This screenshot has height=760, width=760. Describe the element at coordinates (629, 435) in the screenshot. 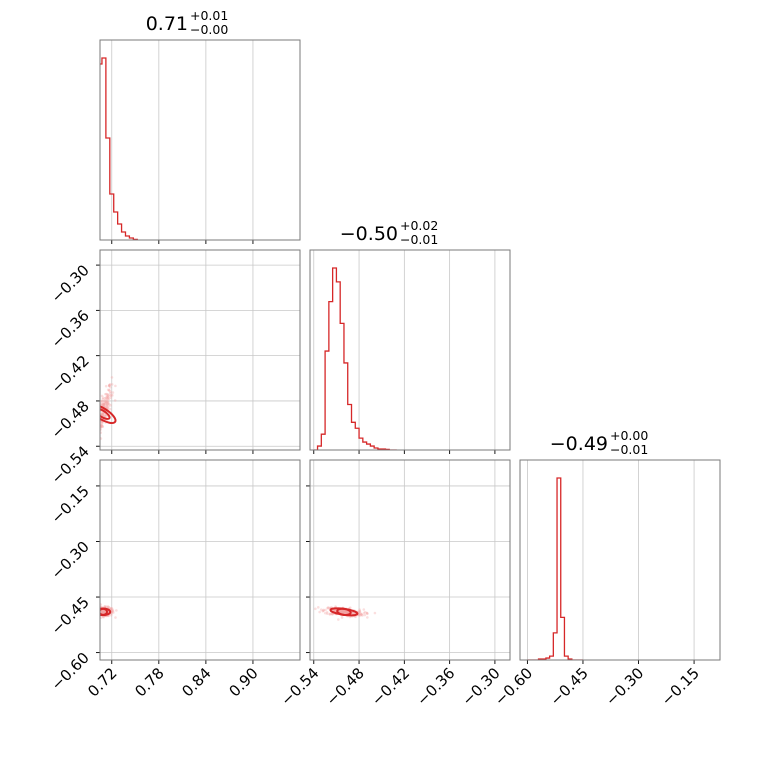

I see `title-plus-2: +0.00` at that location.